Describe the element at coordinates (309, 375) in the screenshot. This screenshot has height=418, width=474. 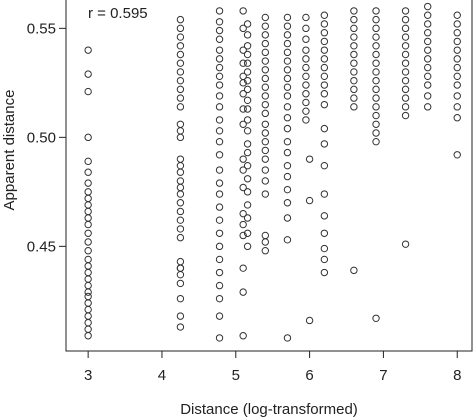
I see `x-tick-label: 6` at that location.